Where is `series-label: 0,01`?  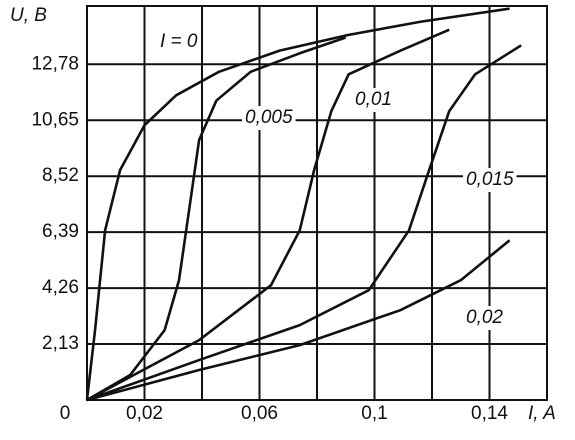
series-label: 0,01 is located at coordinates (373, 99).